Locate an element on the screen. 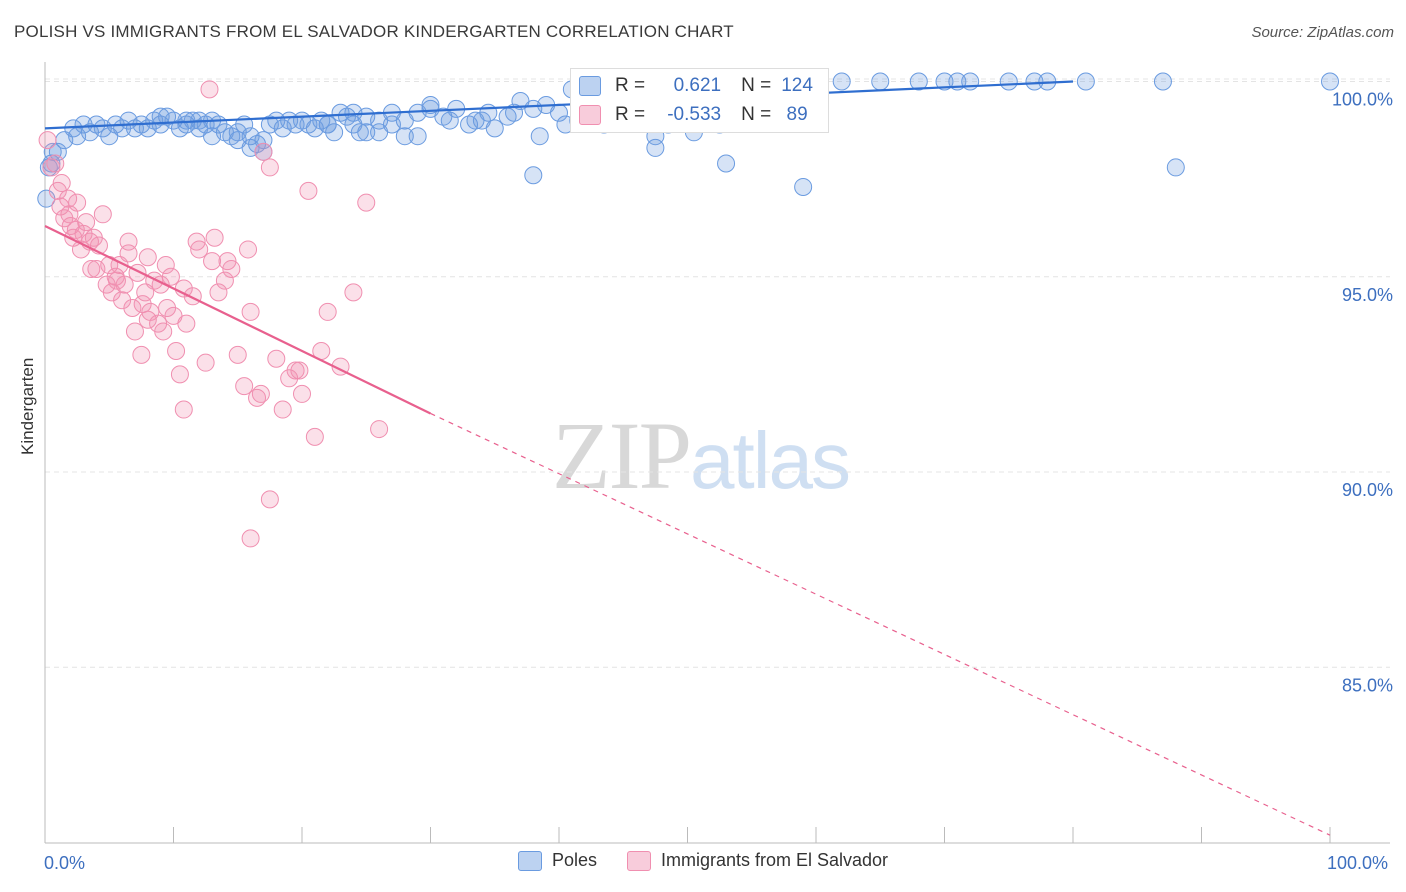 Image resolution: width=1406 pixels, height=892 pixels. watermark: ZIPatlas is located at coordinates (701, 455).